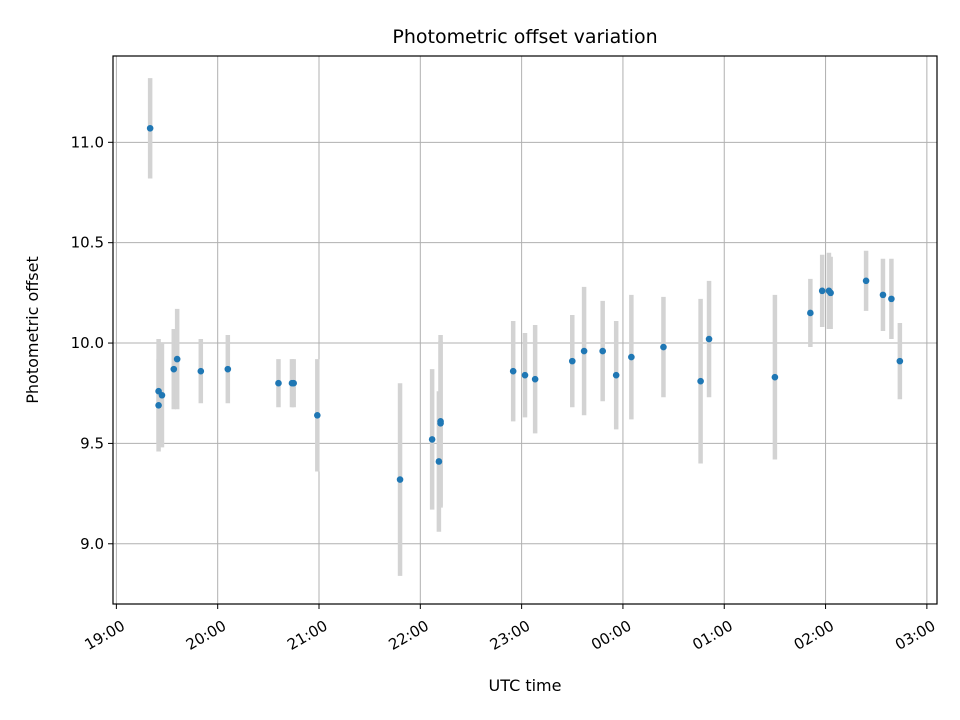  I want to click on chart-title: Photometric offset variation, so click(524, 37).